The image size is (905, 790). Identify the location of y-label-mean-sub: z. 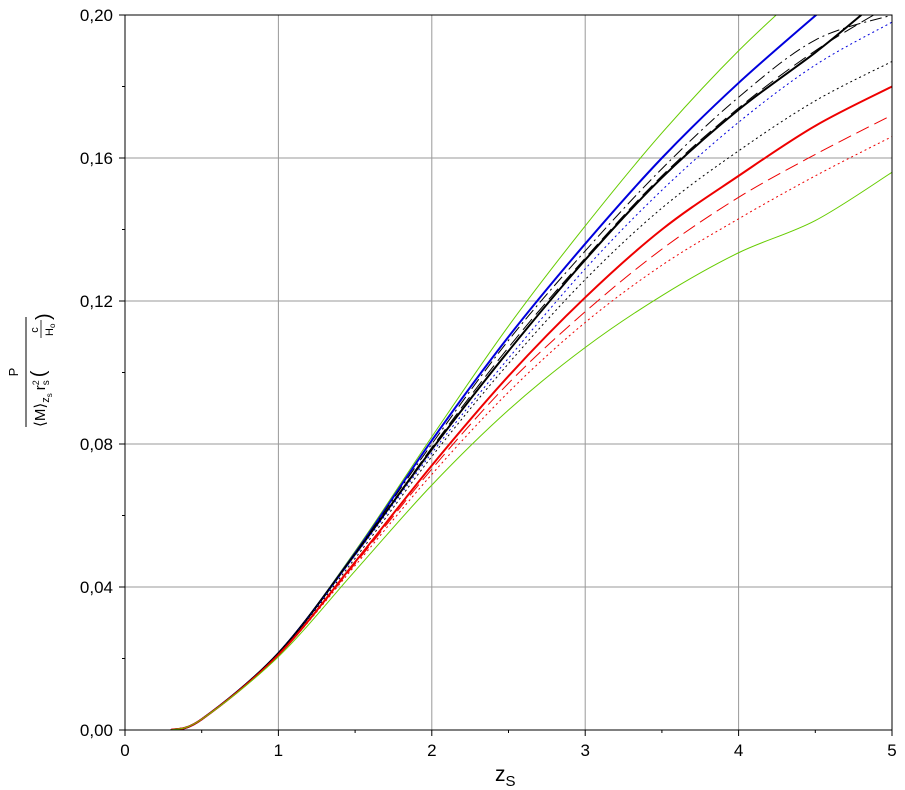
(46, 400).